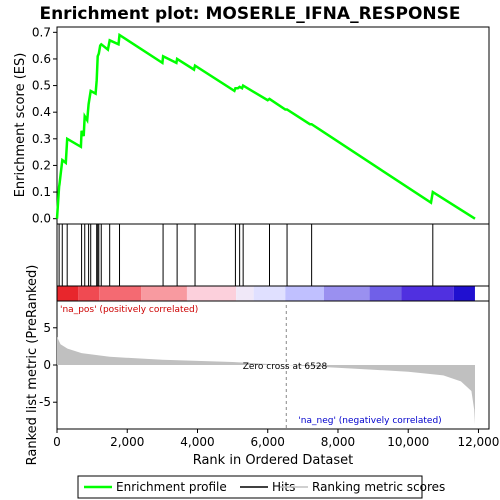 The image size is (500, 500). I want to click on x-tick-label: 8,000, so click(338, 442).